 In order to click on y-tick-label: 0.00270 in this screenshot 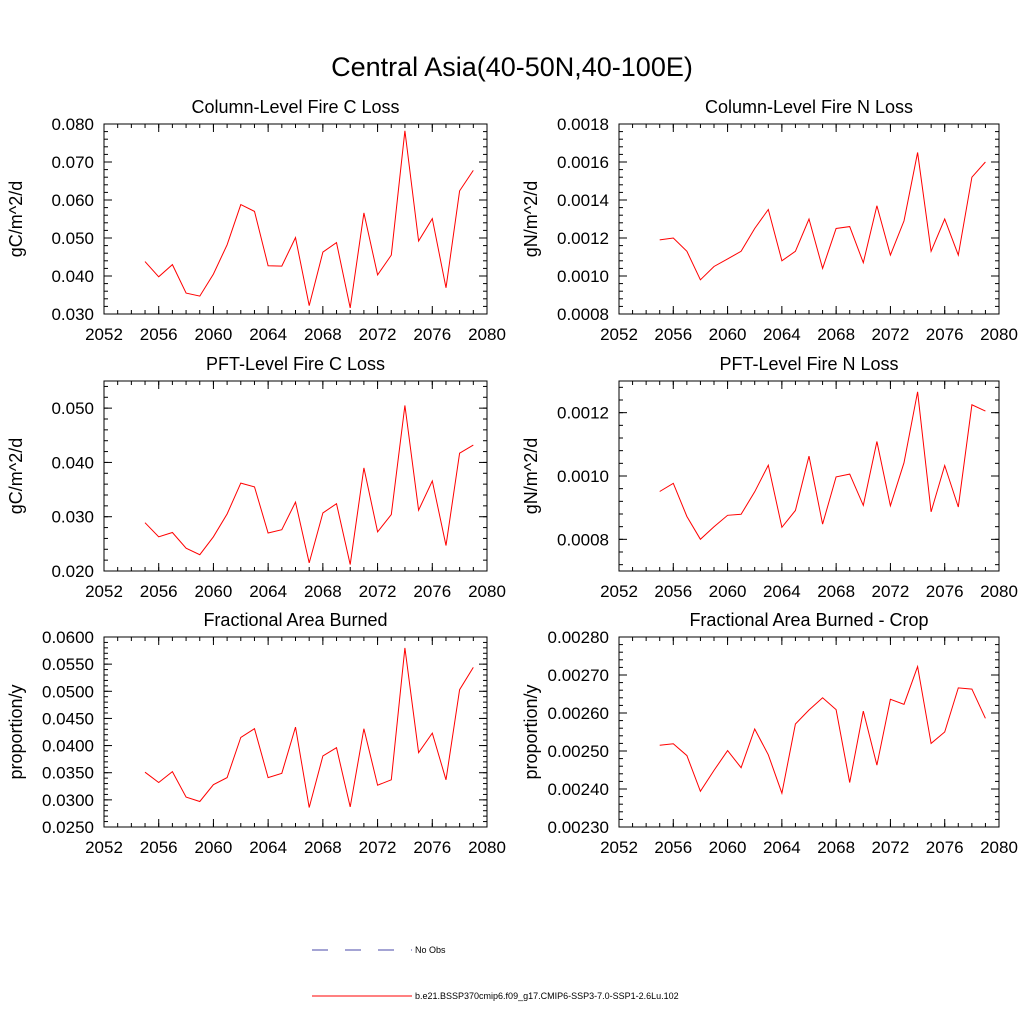, I will do `click(578, 675)`.